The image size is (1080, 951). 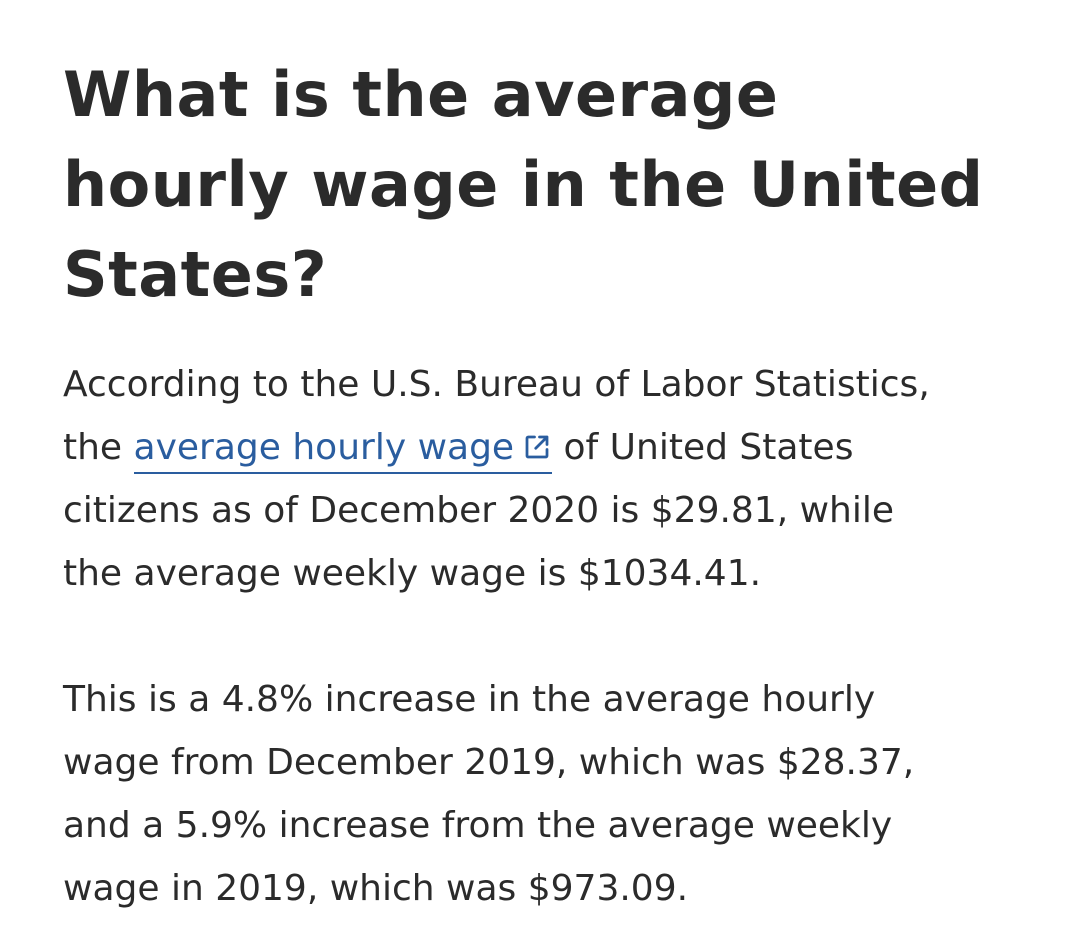 I want to click on link-text: average hourly wage, so click(x=324, y=447).